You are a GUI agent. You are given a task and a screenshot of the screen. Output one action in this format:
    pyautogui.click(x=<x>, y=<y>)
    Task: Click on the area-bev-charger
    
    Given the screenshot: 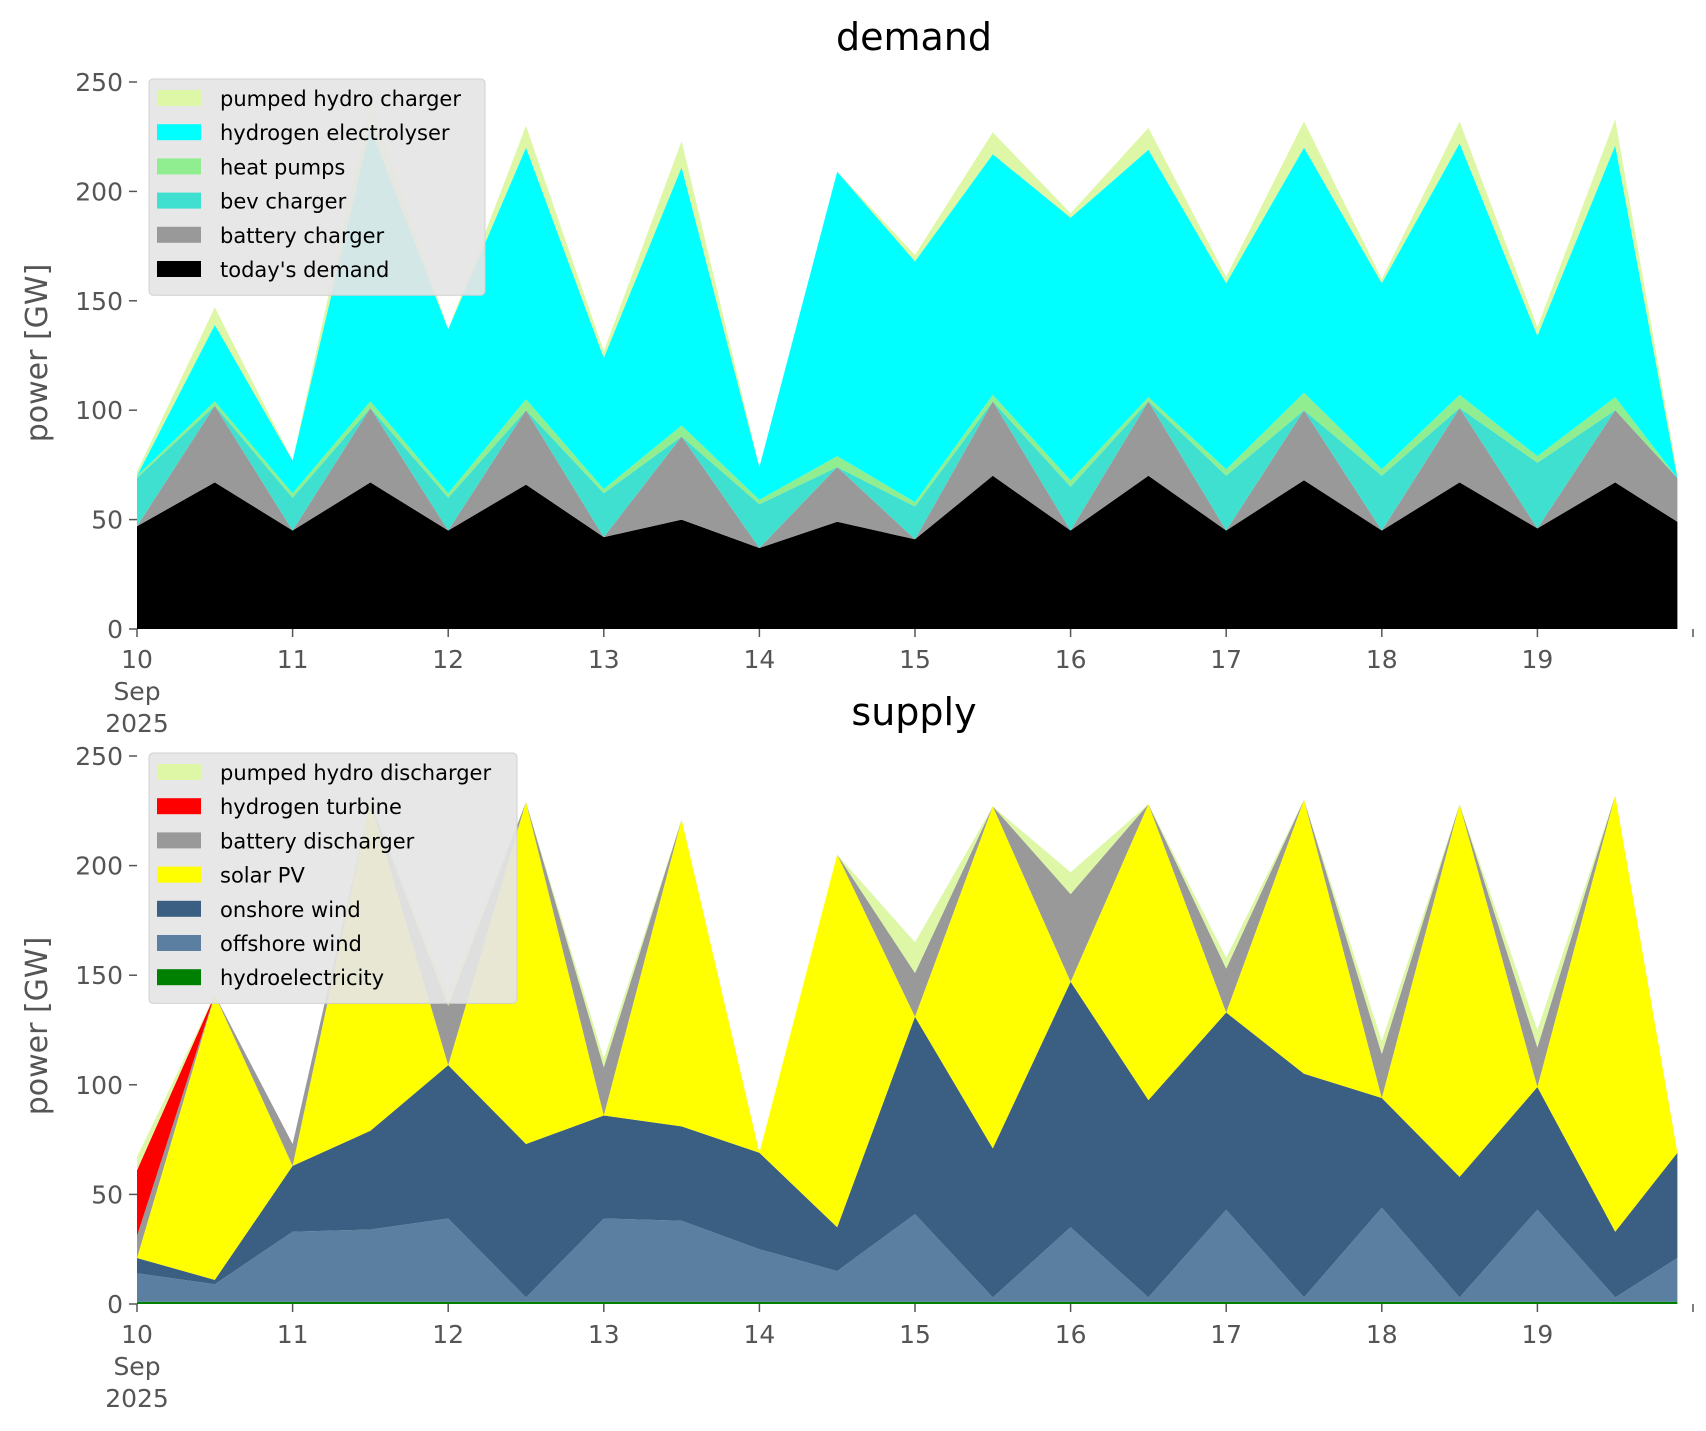 What is the action you would take?
    pyautogui.click(x=907, y=474)
    